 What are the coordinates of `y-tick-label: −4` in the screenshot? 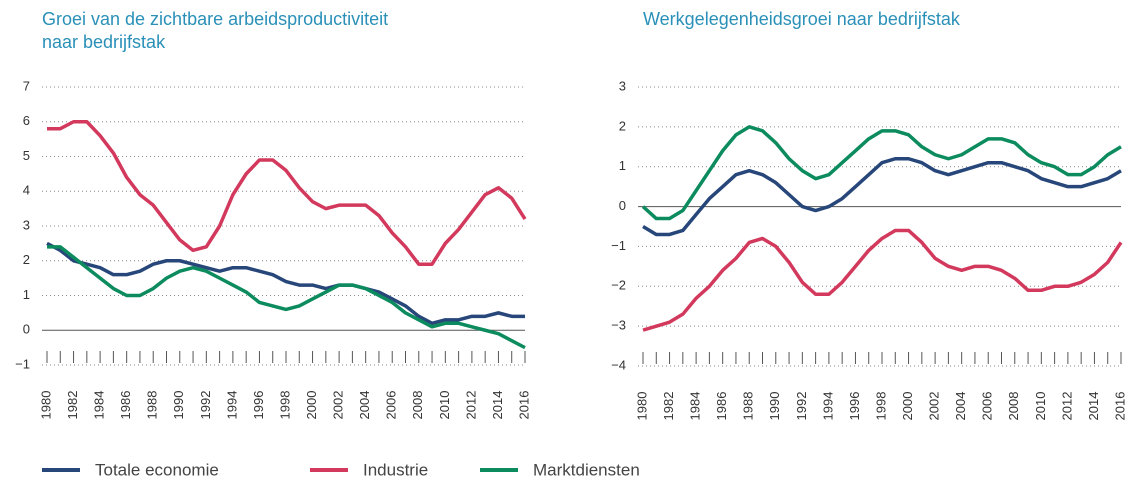 It's located at (618, 364).